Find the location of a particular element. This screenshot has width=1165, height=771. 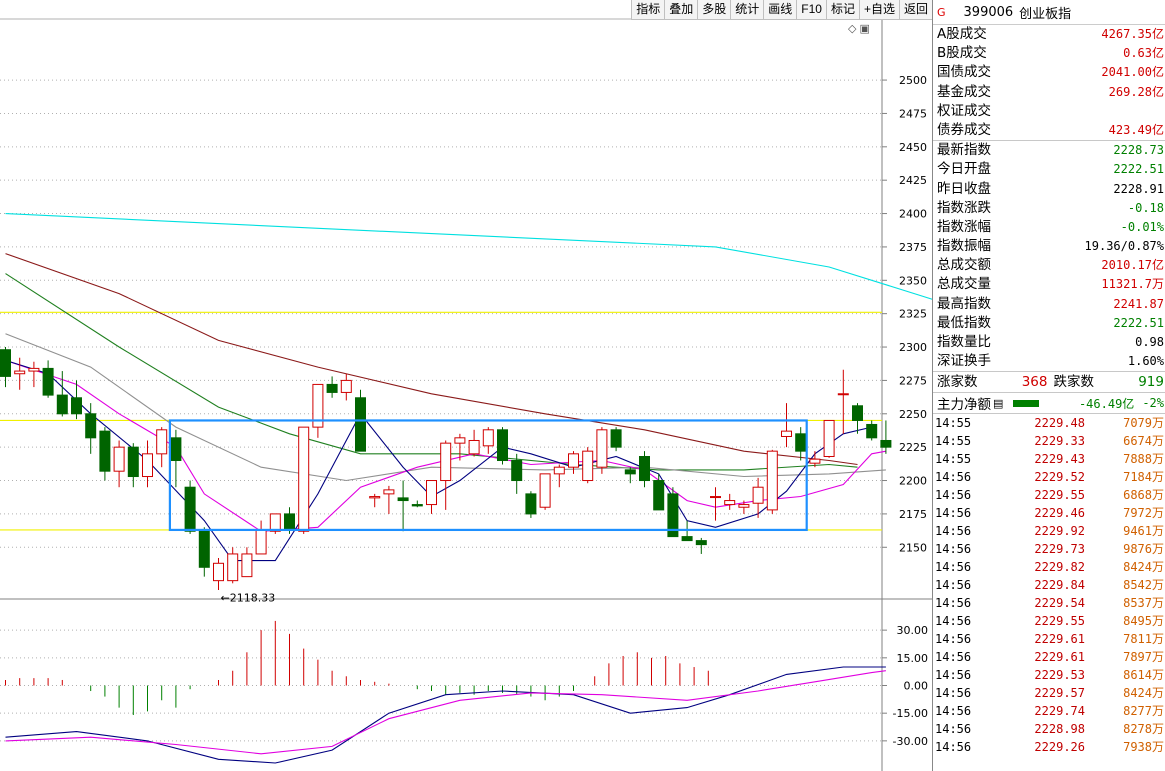

tick-row: 14:56 2229.55 8495万 is located at coordinates (1049, 621).